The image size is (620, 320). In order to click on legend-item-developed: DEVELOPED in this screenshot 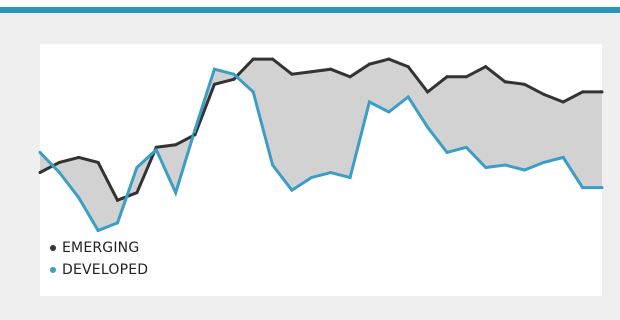, I will do `click(99, 270)`.